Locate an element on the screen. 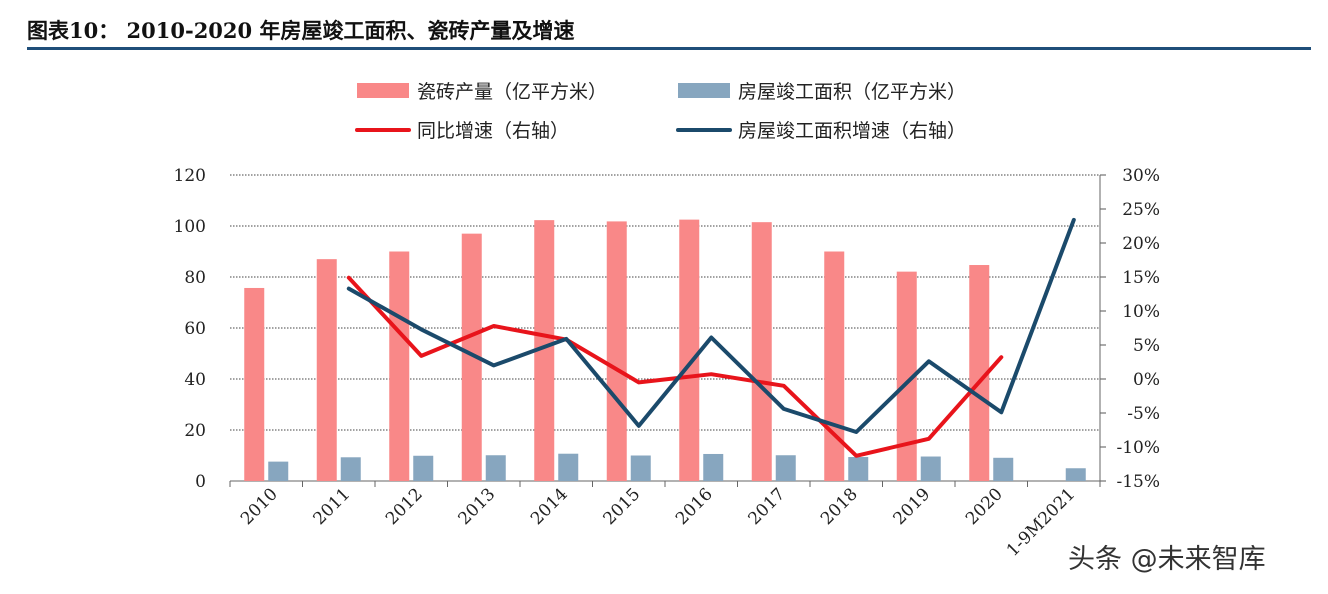 Image resolution: width=1328 pixels, height=594 pixels. legend-tile-output: 瓷砖产量（亿平方米） is located at coordinates (482, 92).